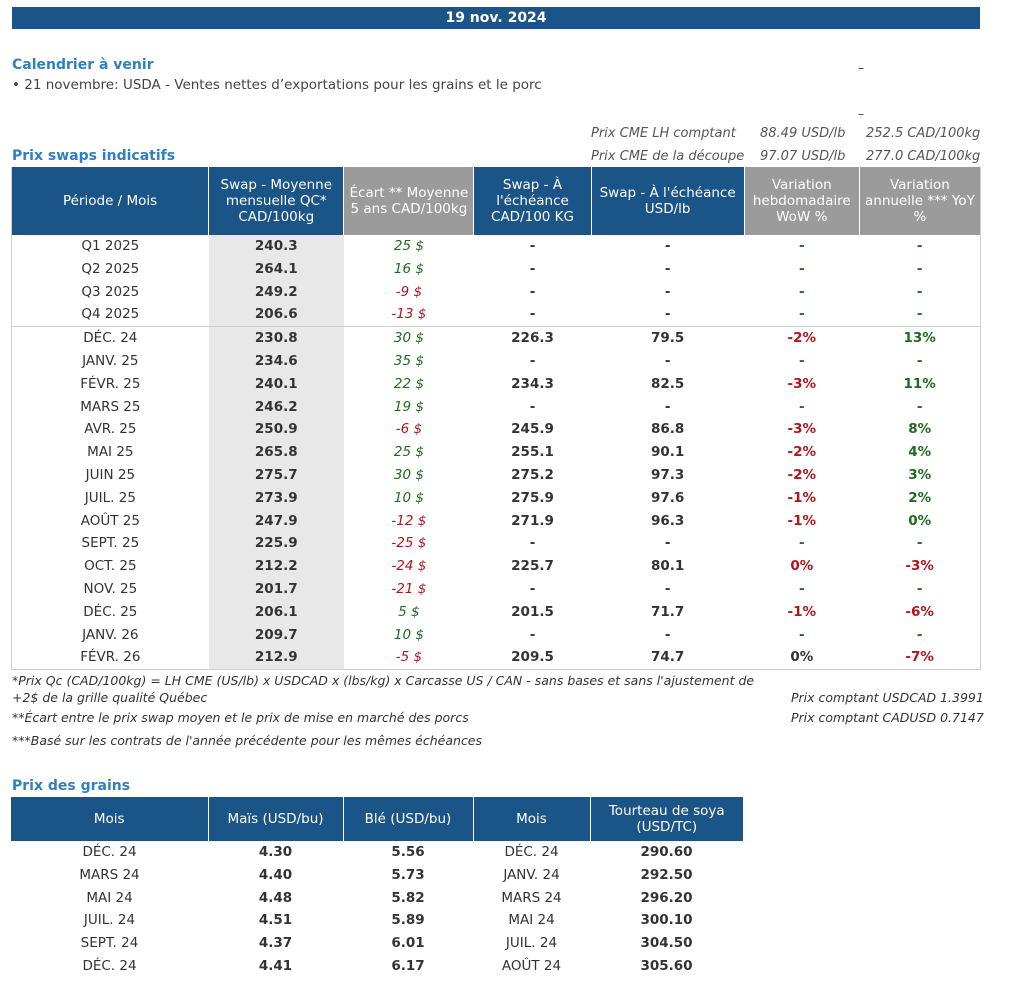 The height and width of the screenshot is (1006, 1024). Describe the element at coordinates (408, 943) in the screenshot. I see `wheat-price-cell: 6.01` at that location.